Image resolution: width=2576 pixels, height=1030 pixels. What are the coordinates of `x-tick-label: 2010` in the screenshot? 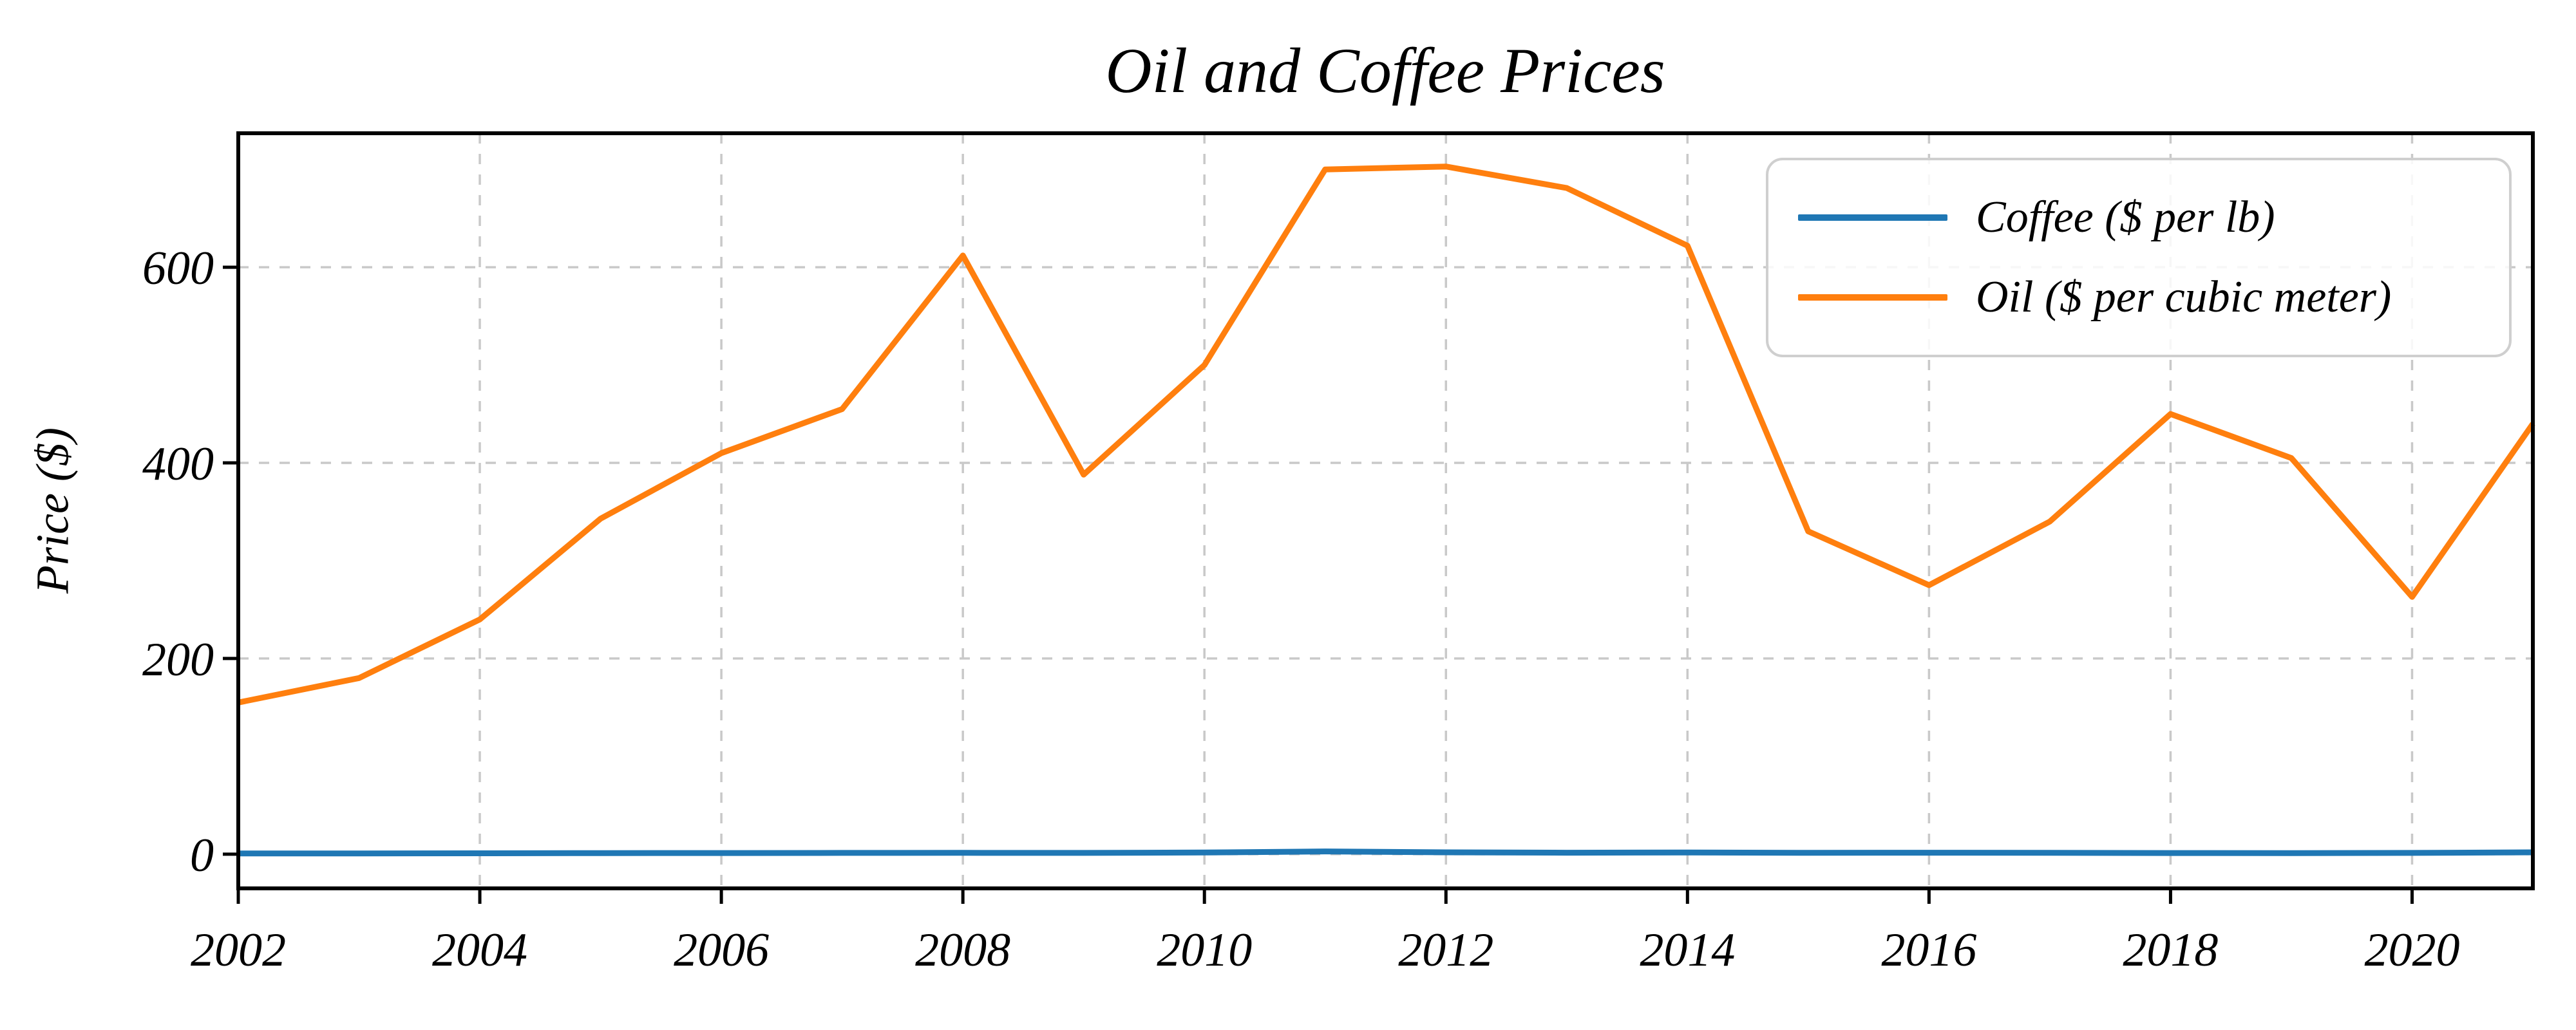 It's located at (1204, 950).